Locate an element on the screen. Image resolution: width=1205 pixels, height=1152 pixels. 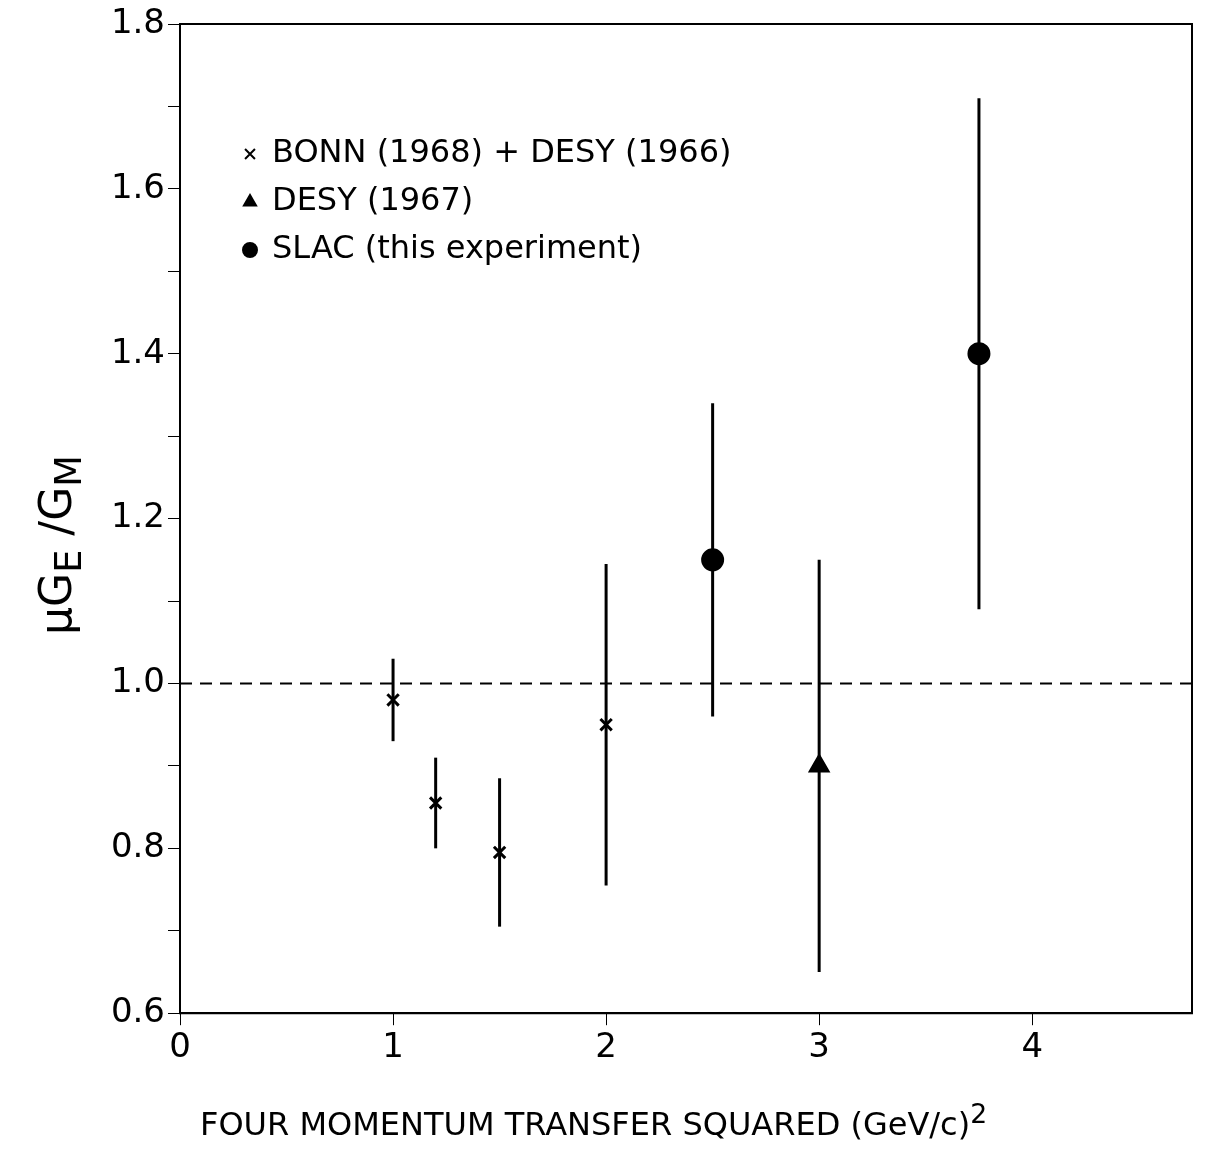
y-tick-label: 1.0 is located at coordinates (137, 680).